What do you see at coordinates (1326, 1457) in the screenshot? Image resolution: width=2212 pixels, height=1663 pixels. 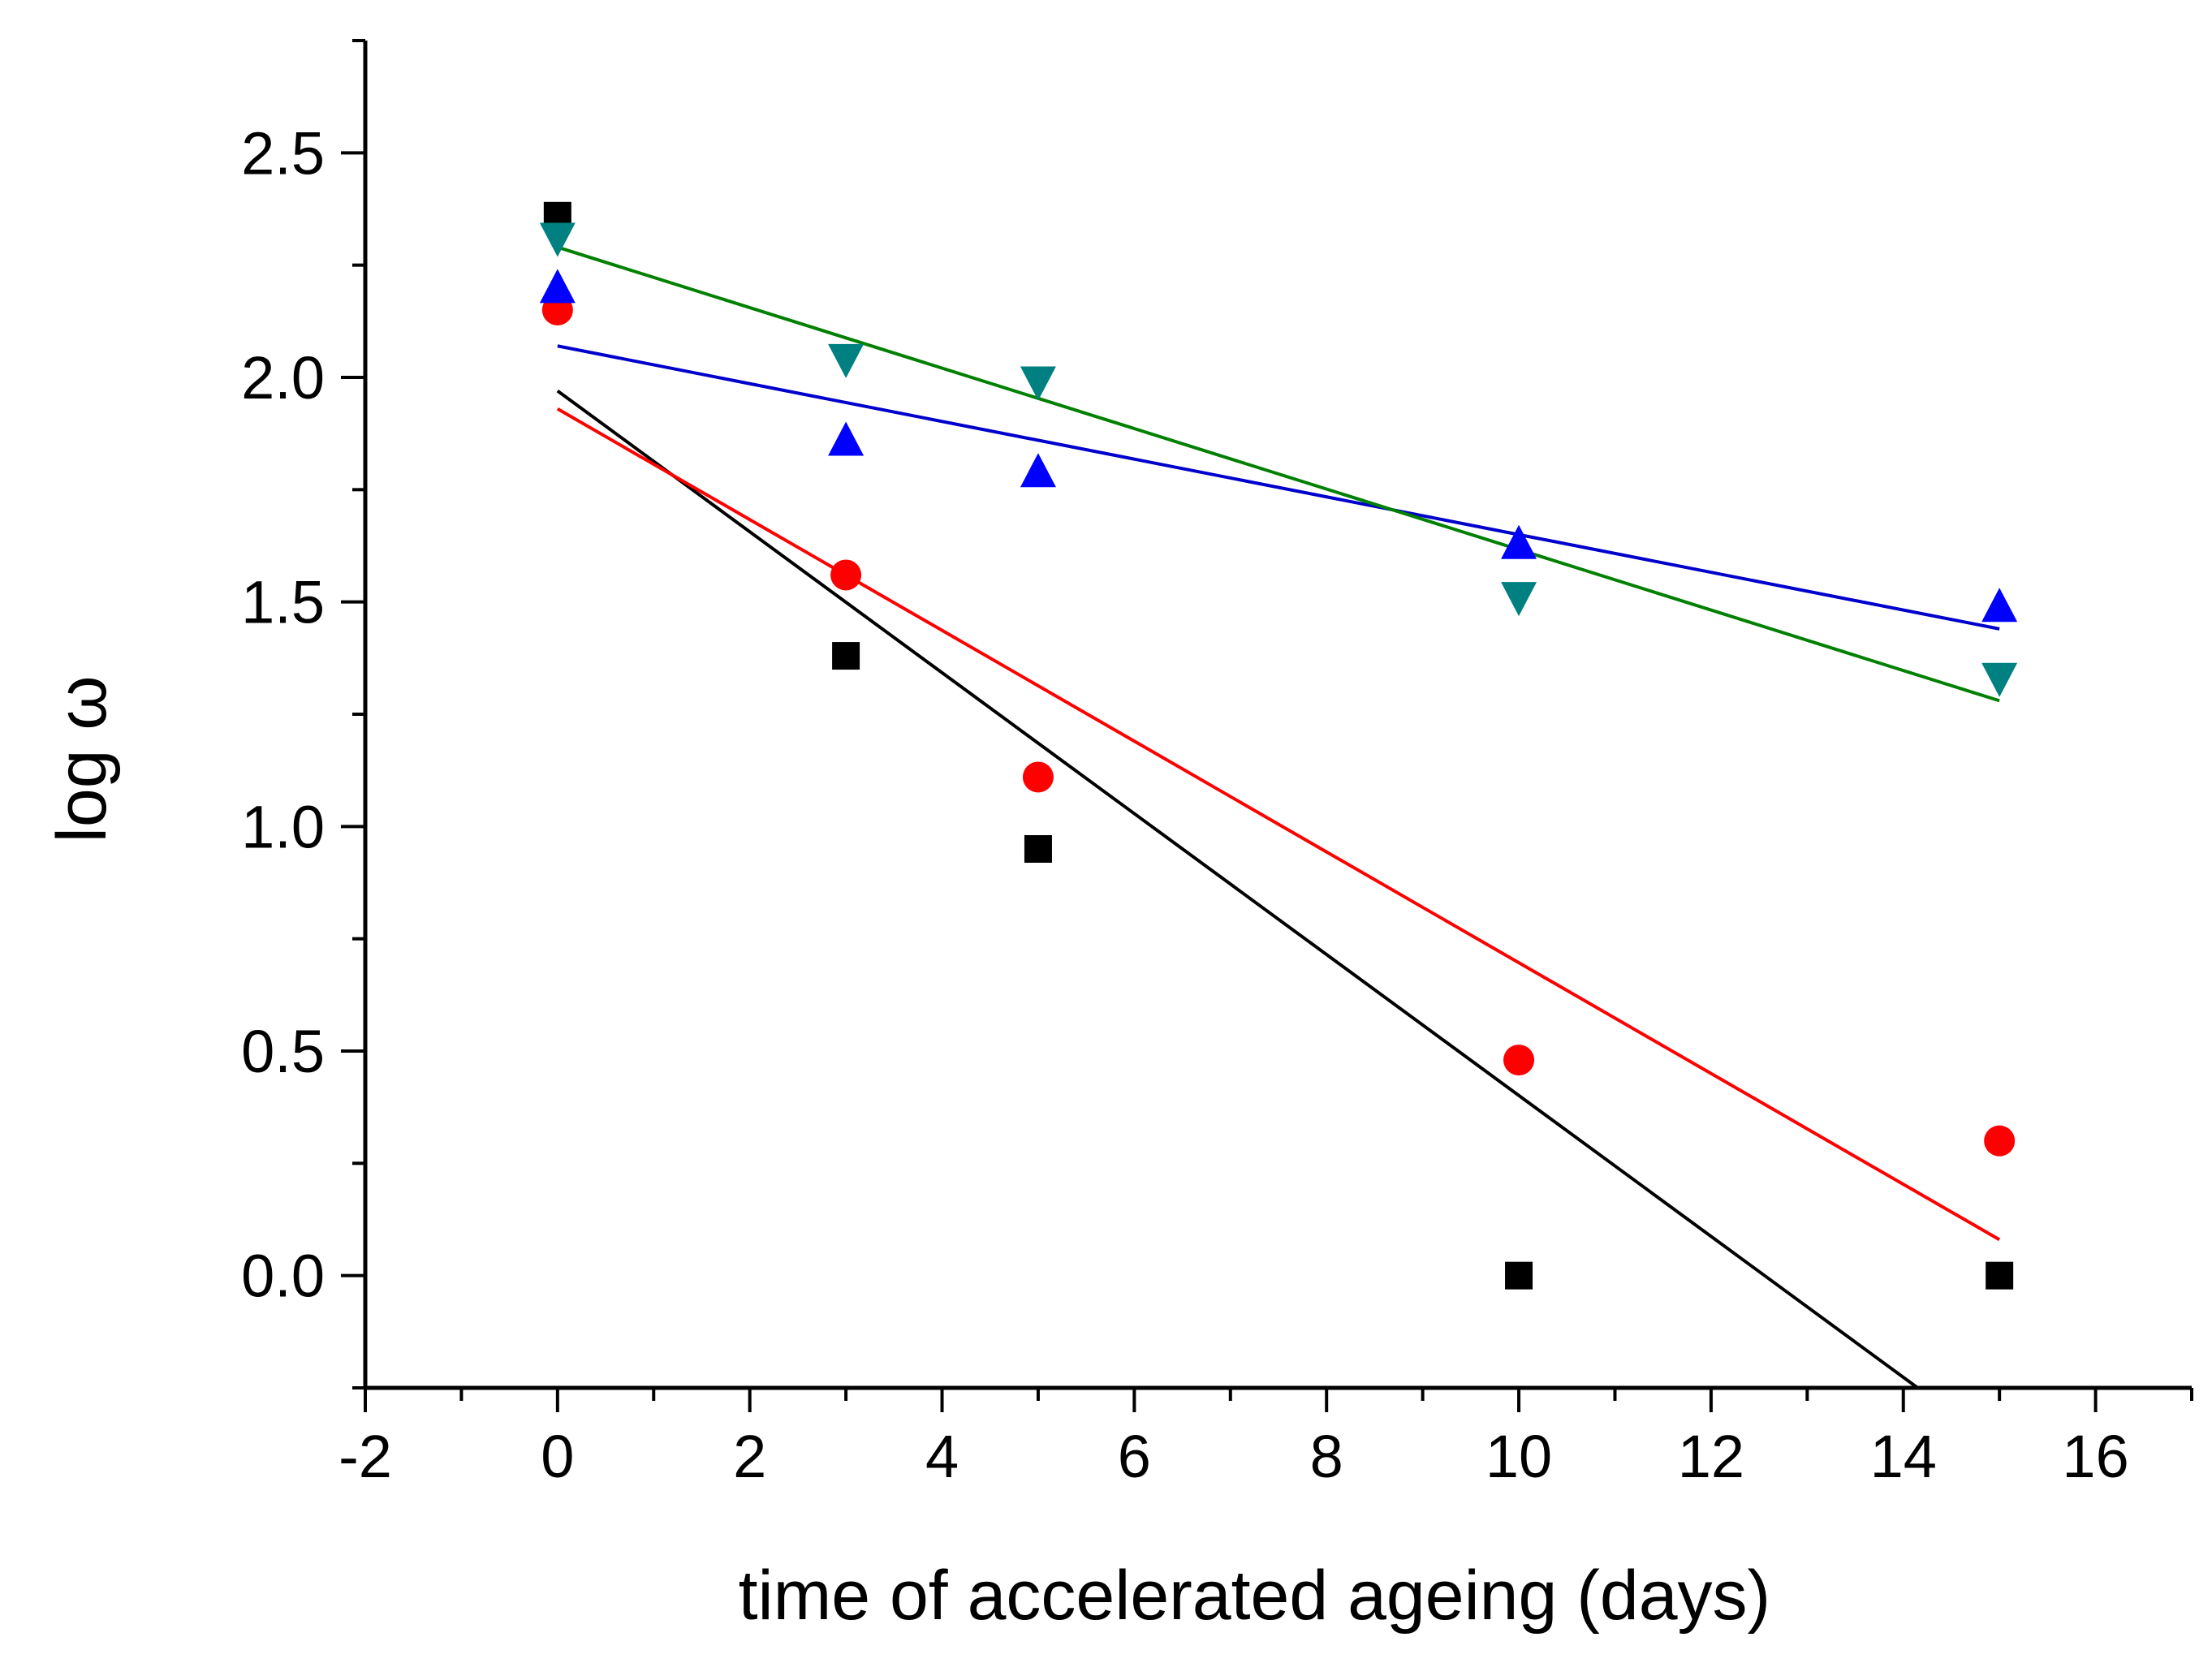 I see `x-tick-label: 8` at bounding box center [1326, 1457].